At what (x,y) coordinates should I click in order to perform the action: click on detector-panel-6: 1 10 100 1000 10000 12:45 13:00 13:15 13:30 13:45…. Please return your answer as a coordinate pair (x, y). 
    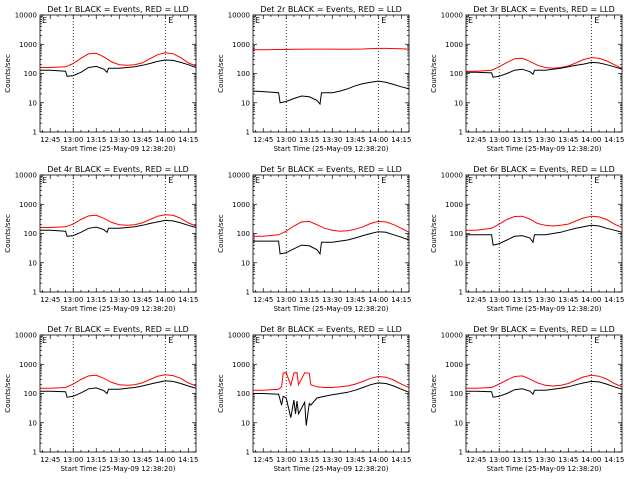
    Looking at the image, I should click on (527, 239).